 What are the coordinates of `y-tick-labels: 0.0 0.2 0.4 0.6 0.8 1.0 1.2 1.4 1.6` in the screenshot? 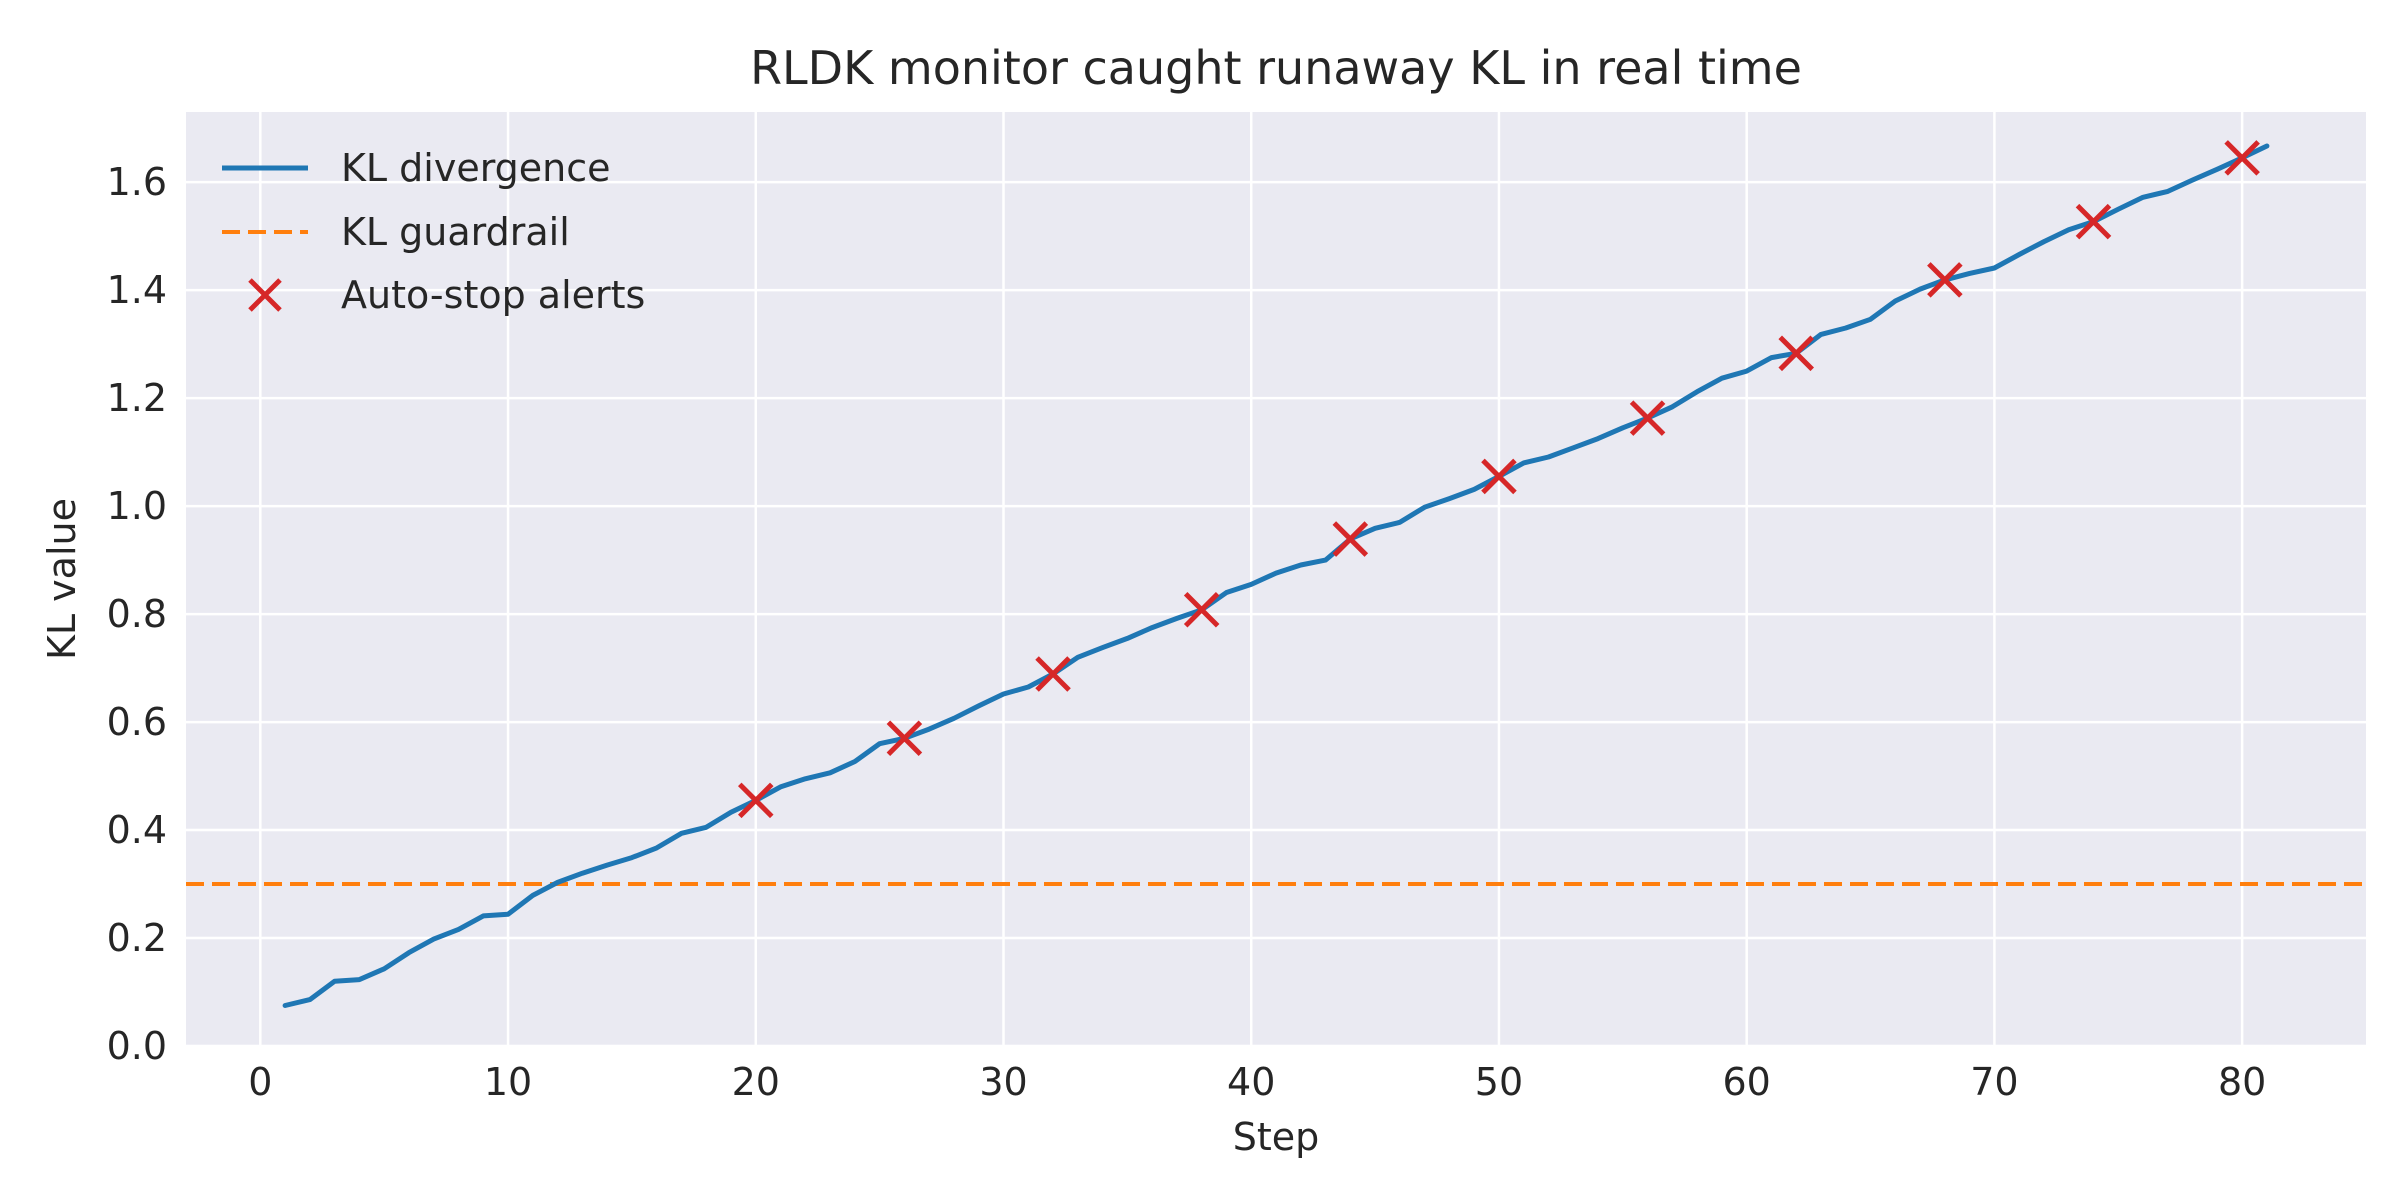 It's located at (137, 614).